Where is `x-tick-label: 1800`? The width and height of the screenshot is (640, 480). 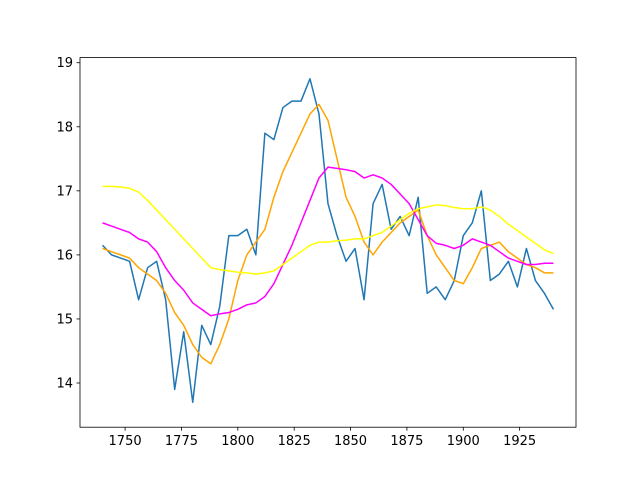 x-tick-label: 1800 is located at coordinates (237, 441).